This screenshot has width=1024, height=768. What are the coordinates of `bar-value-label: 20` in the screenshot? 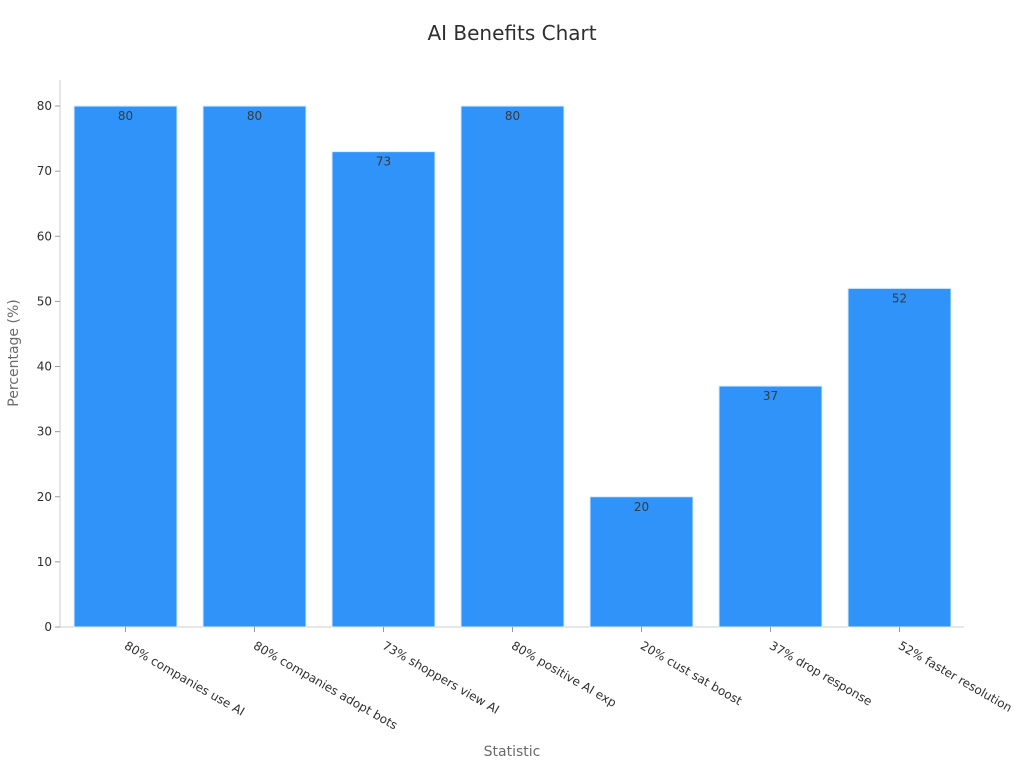 It's located at (641, 507).